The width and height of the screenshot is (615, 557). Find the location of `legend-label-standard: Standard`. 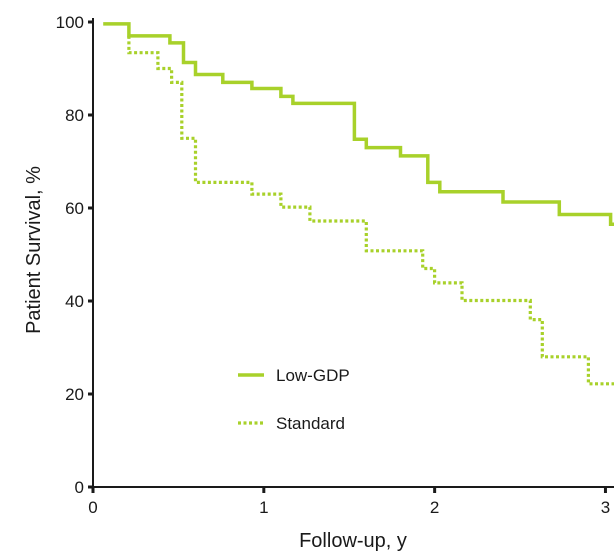

legend-label-standard: Standard is located at coordinates (310, 423).